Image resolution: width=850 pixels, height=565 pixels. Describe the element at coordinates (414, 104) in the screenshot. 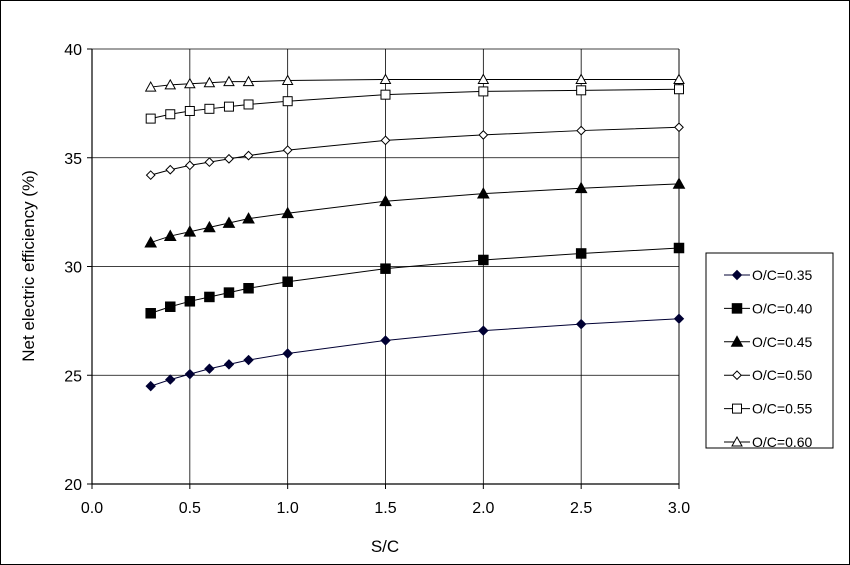

I see `series-O/C=0.55` at that location.